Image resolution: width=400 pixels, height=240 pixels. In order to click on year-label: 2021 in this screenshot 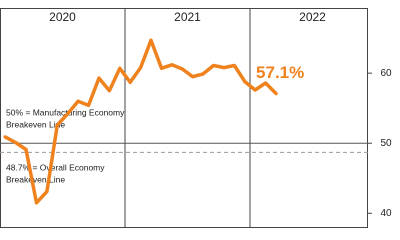, I will do `click(187, 17)`.